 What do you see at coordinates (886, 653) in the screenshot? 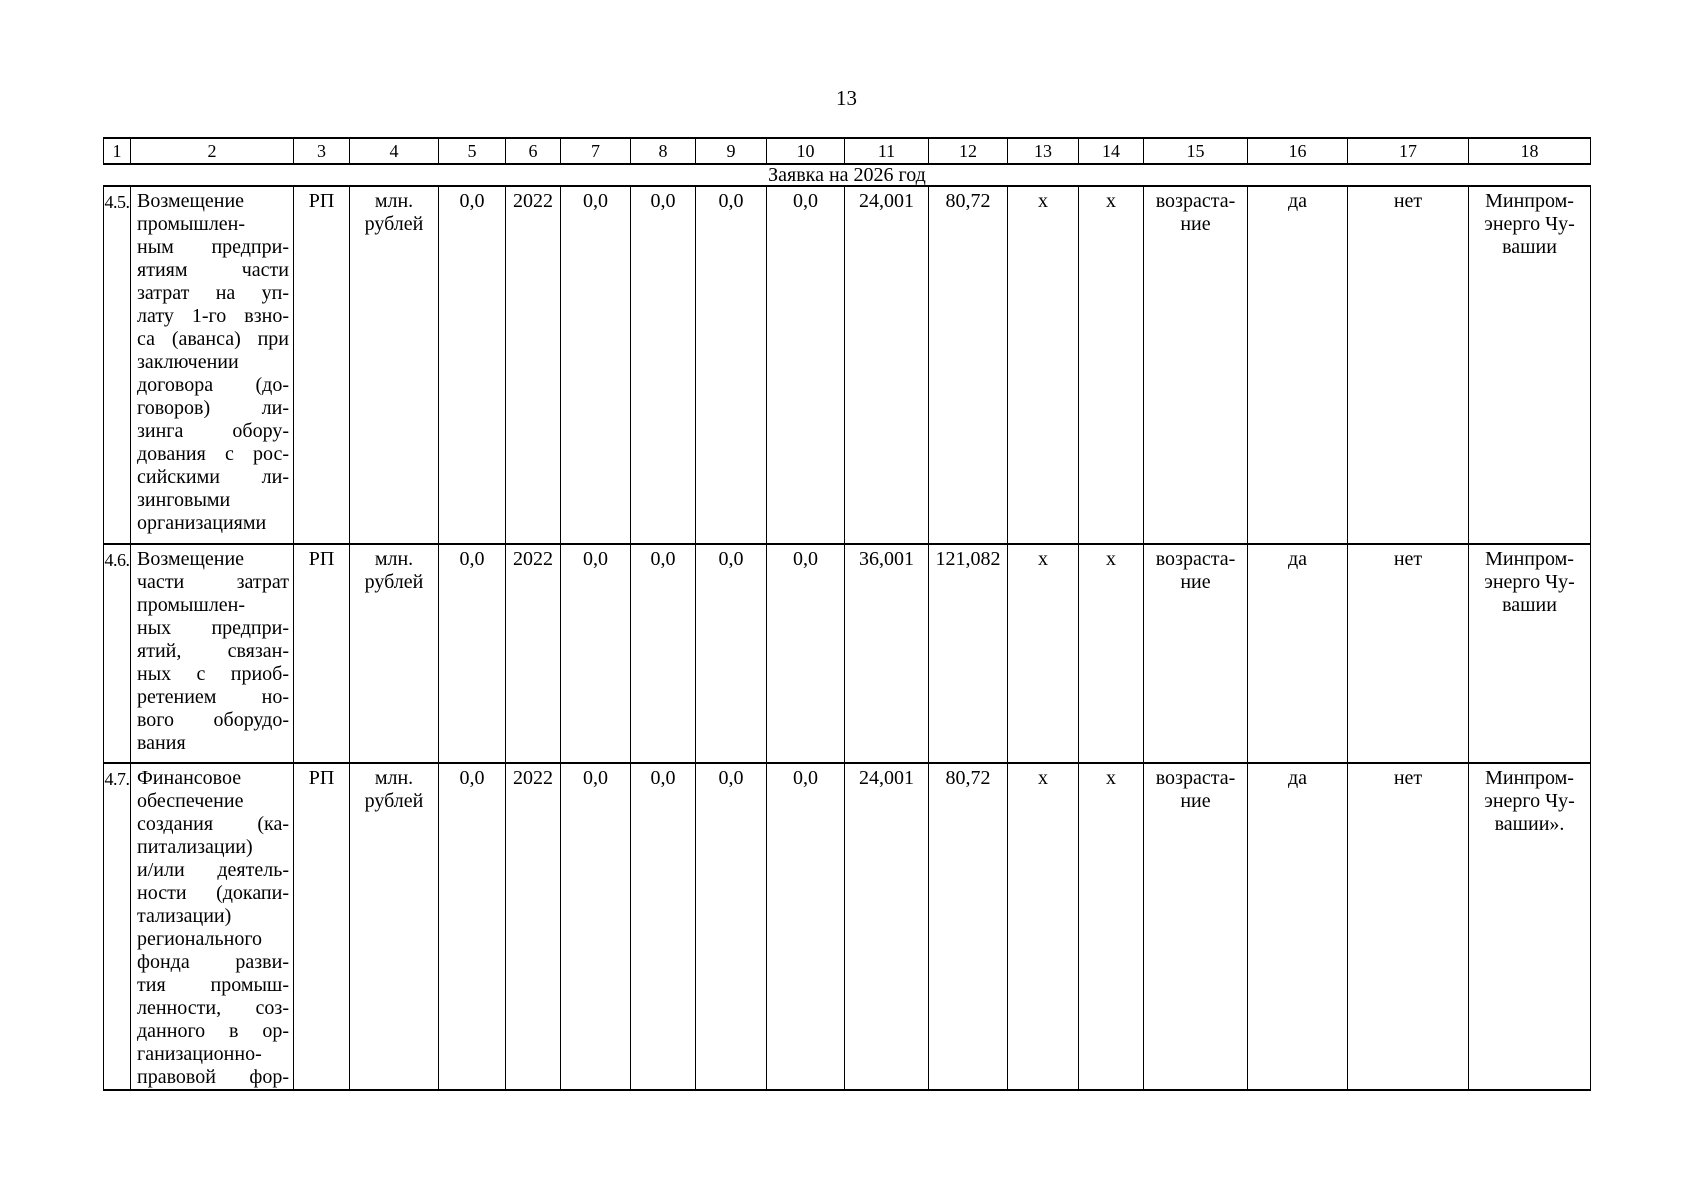
I see `value-cell: 36,001` at bounding box center [886, 653].